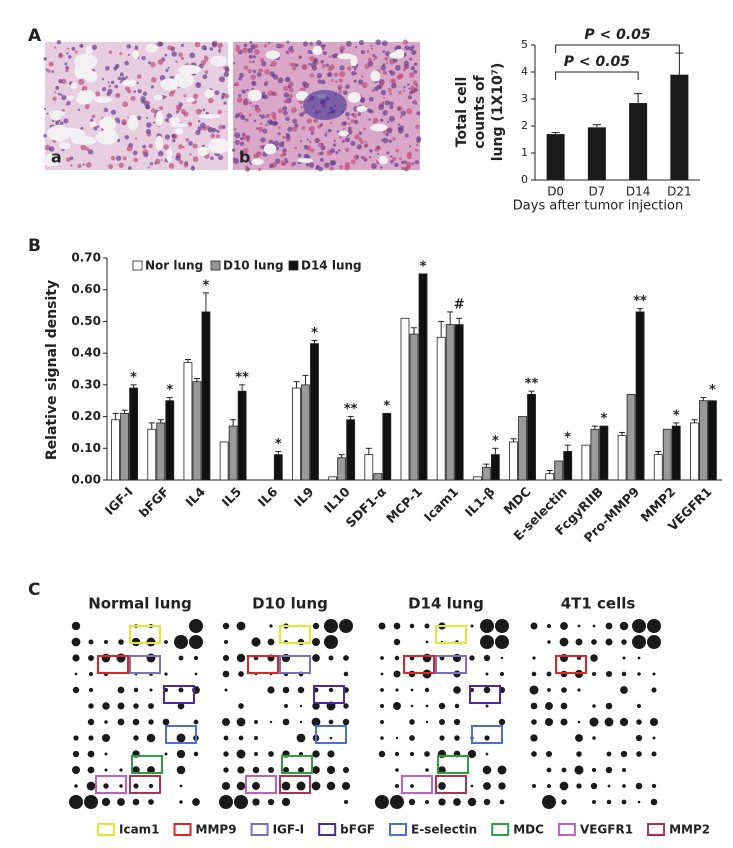 This screenshot has width=733, height=848. What do you see at coordinates (524, 44) in the screenshot?
I see `y-tick-label: 5` at bounding box center [524, 44].